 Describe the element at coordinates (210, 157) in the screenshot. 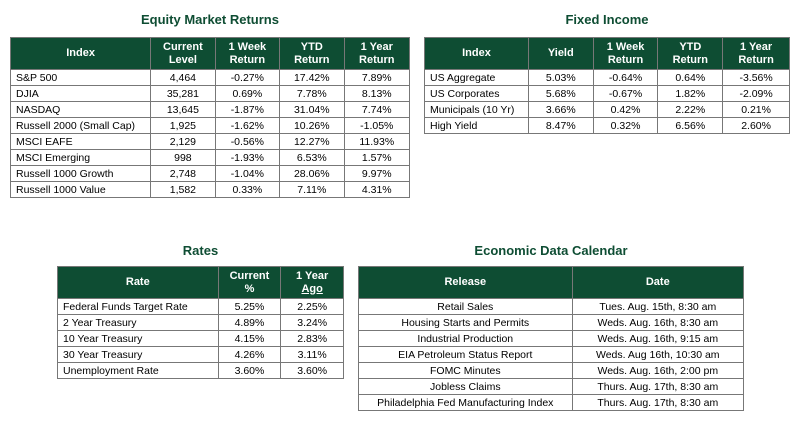

I see `equity-row: MSCI Emerging 998 -1.93% 6.53% 1.57%` at that location.